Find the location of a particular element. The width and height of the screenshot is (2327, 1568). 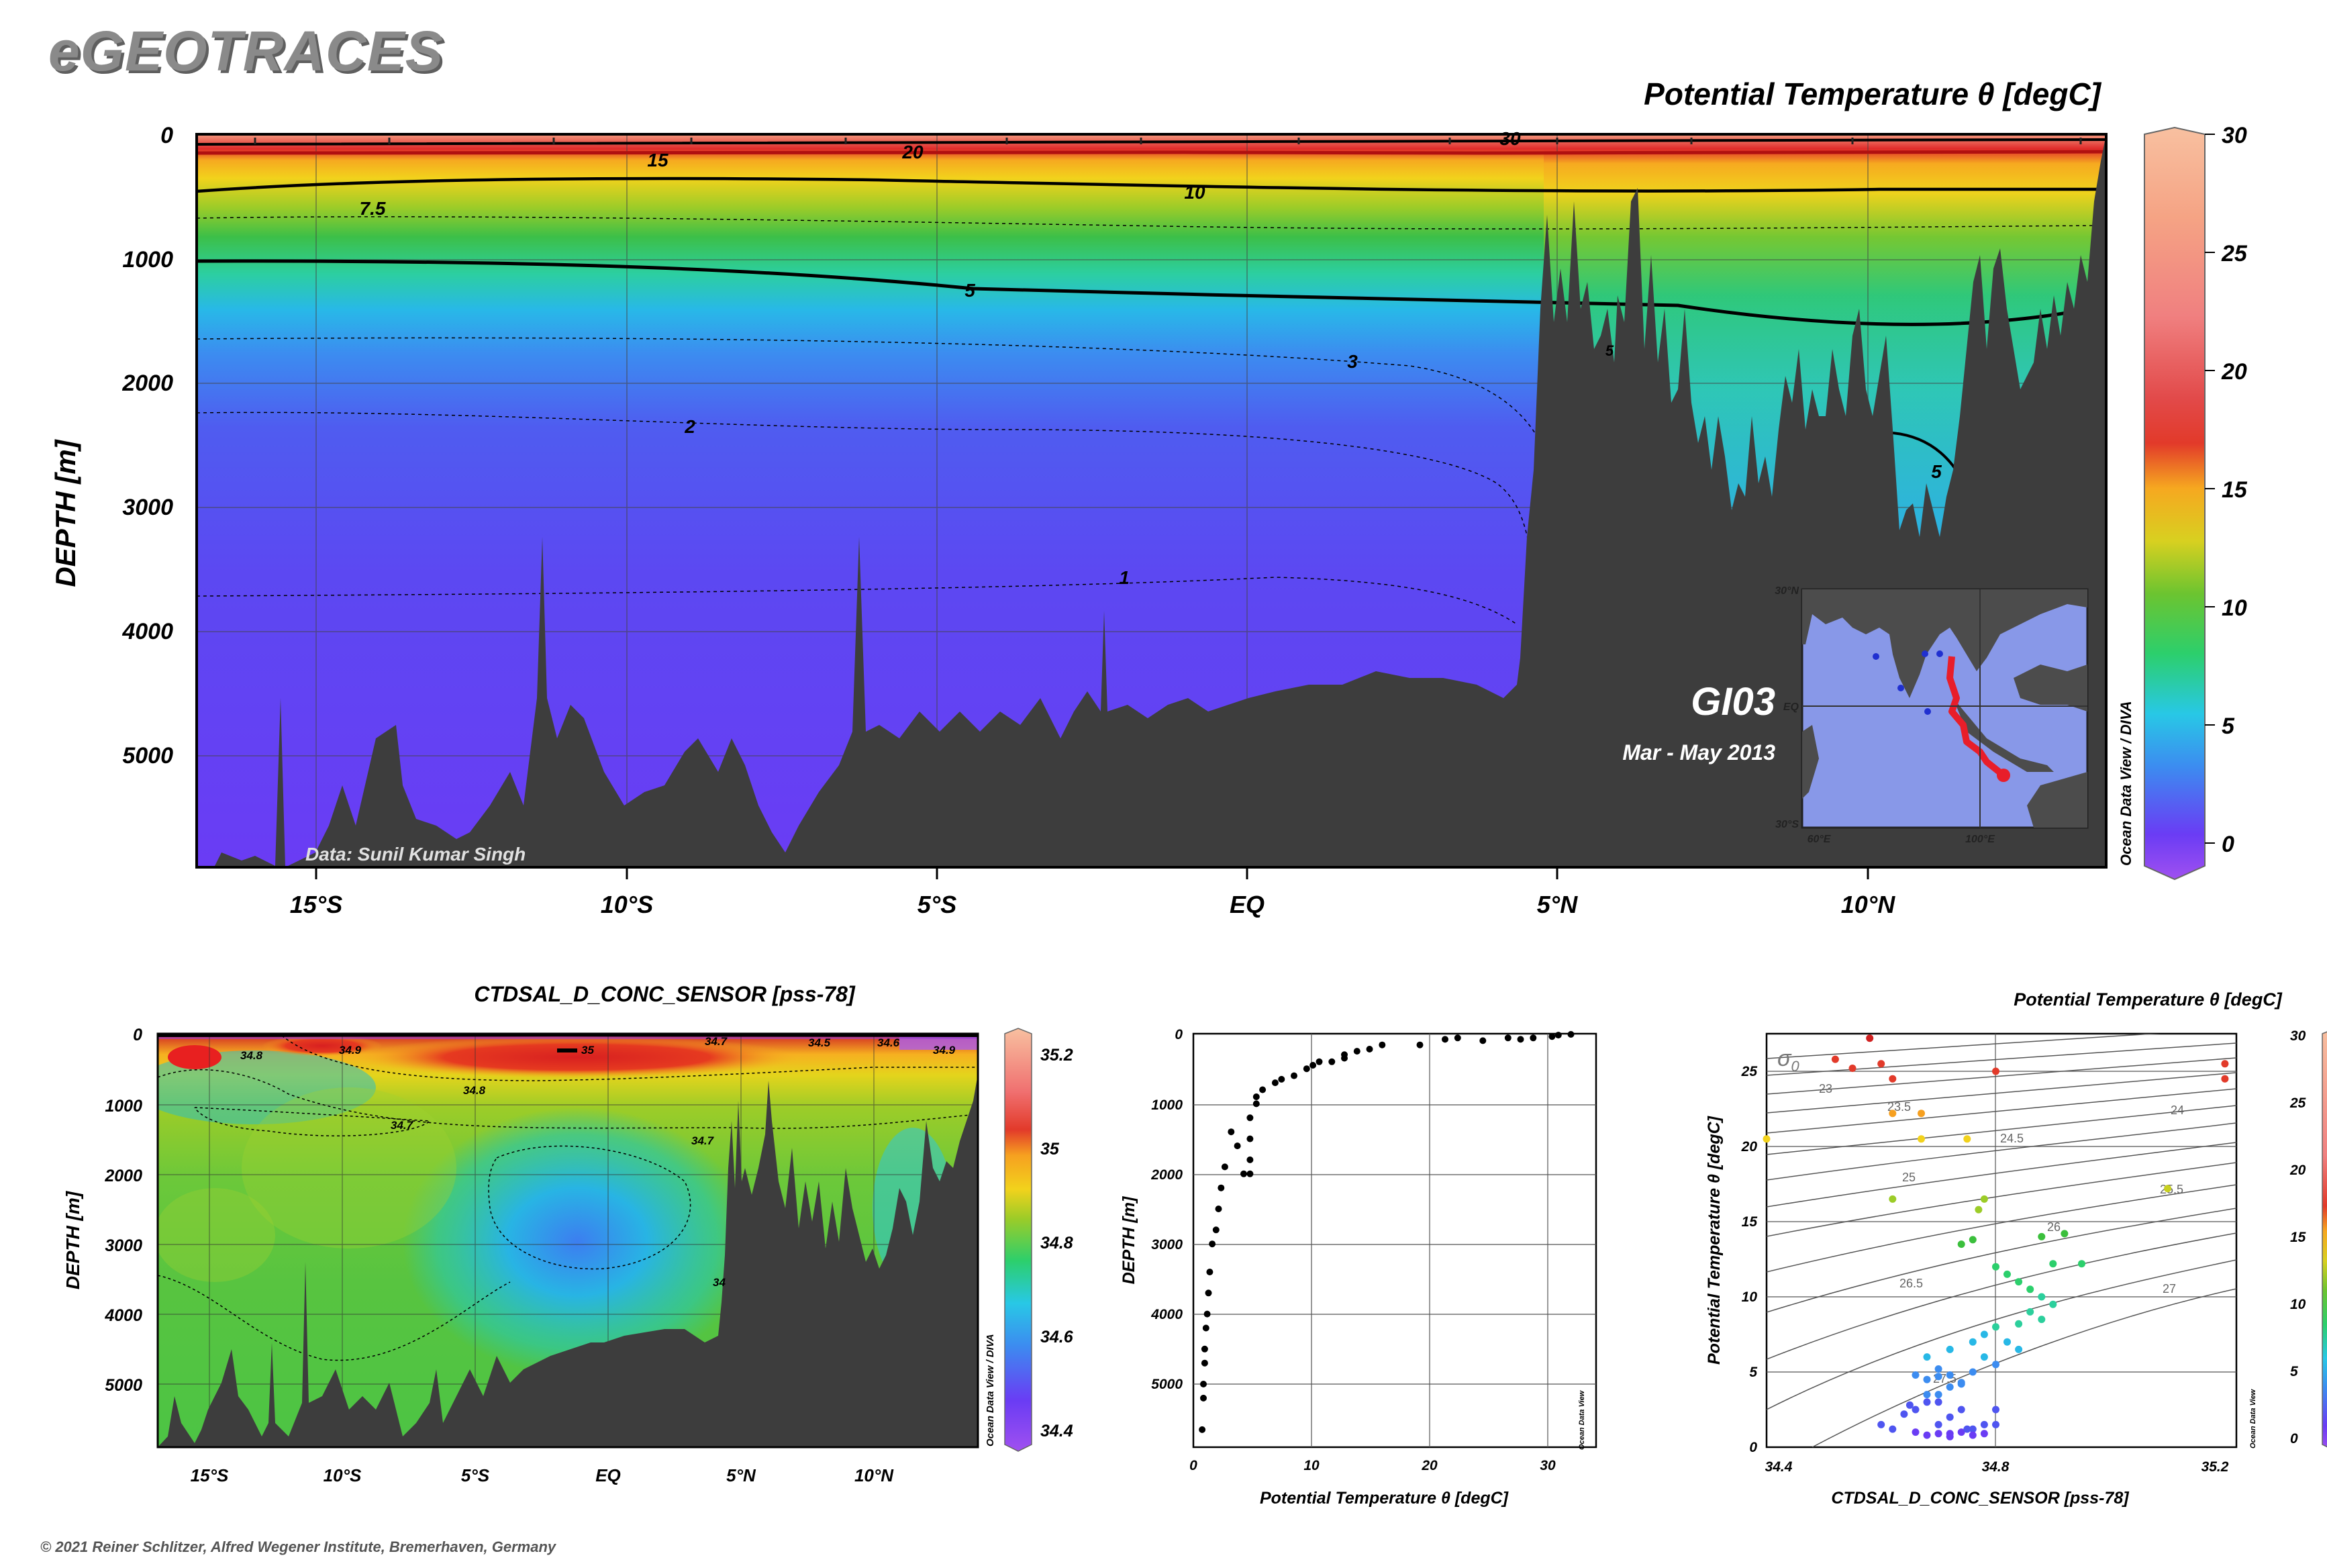

sigma-label: σ0 is located at coordinates (1788, 1061).